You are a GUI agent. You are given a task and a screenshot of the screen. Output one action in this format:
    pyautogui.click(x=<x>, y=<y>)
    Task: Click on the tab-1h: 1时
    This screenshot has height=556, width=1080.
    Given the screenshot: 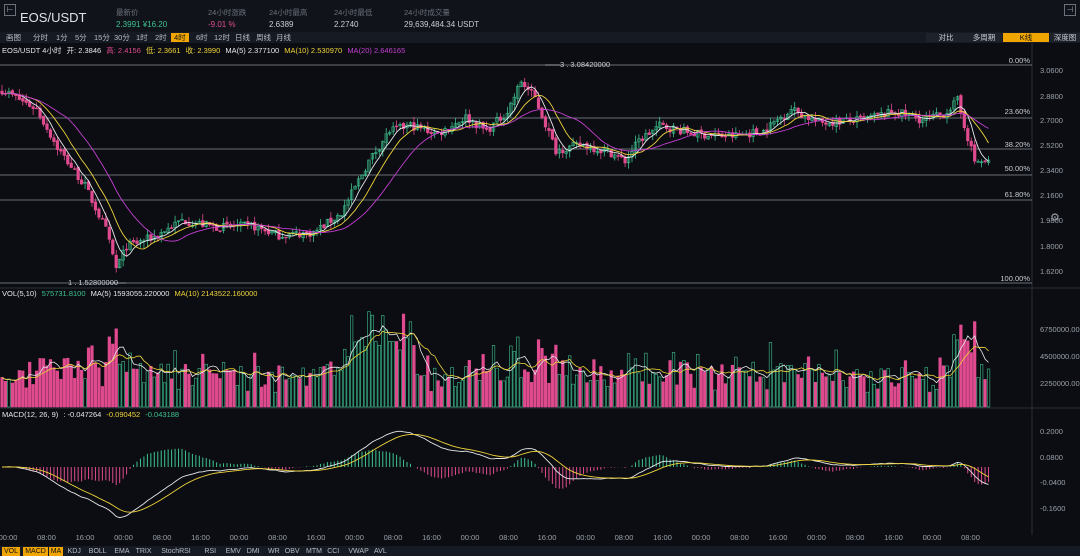 What is the action you would take?
    pyautogui.click(x=142, y=37)
    